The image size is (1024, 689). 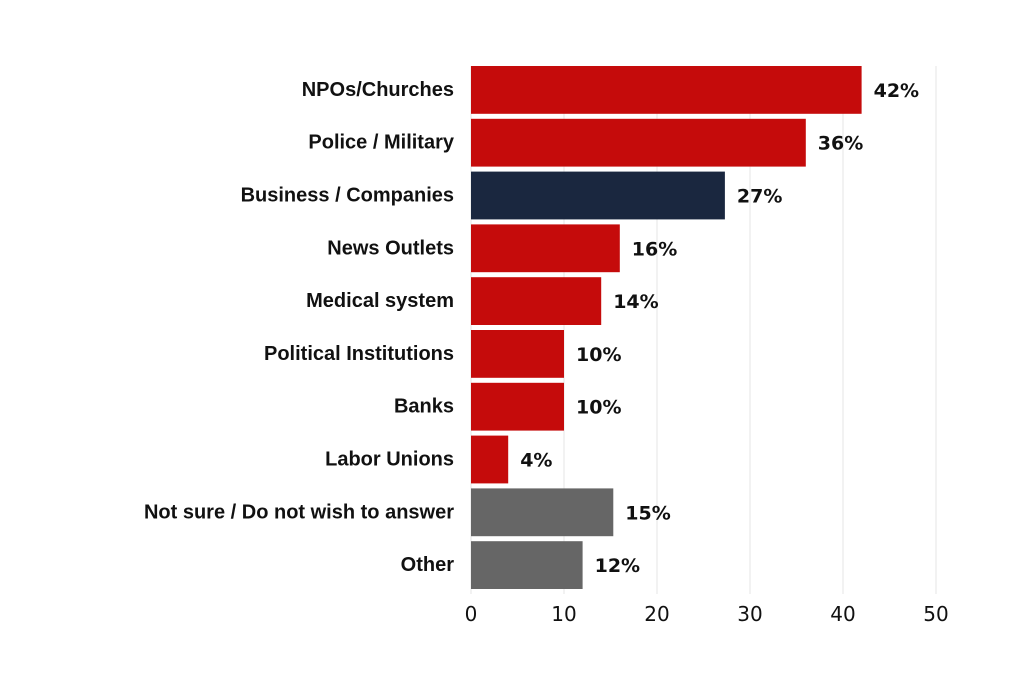 I want to click on category-label: Medical system, so click(x=380, y=301).